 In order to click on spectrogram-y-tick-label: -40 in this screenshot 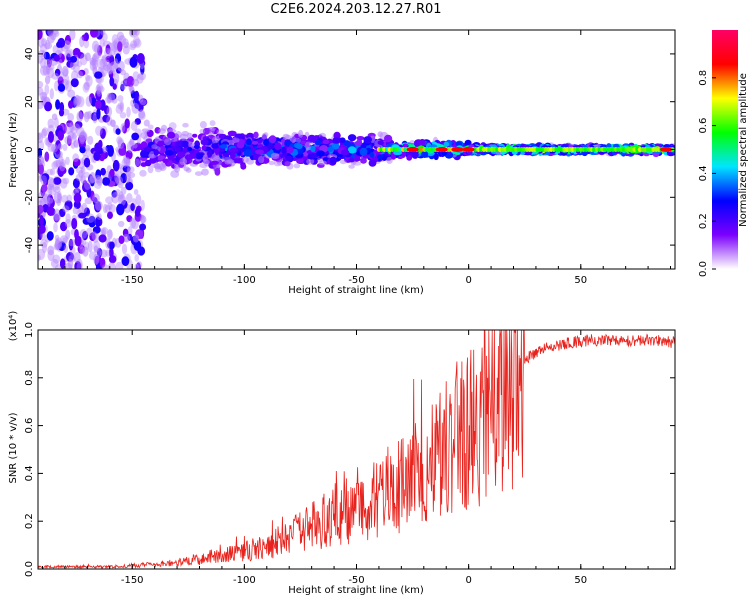, I will do `click(29, 245)`.